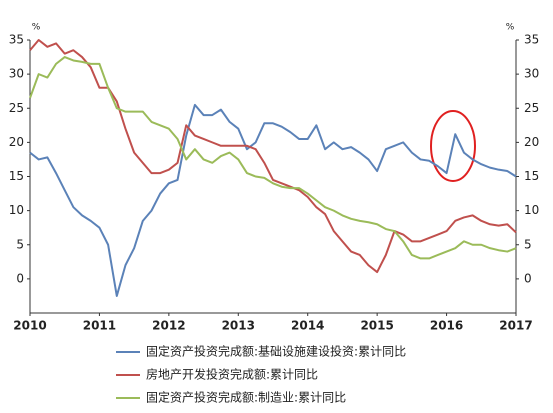 This screenshot has width=553, height=413. I want to click on y2-tick-label: 5, so click(528, 244).